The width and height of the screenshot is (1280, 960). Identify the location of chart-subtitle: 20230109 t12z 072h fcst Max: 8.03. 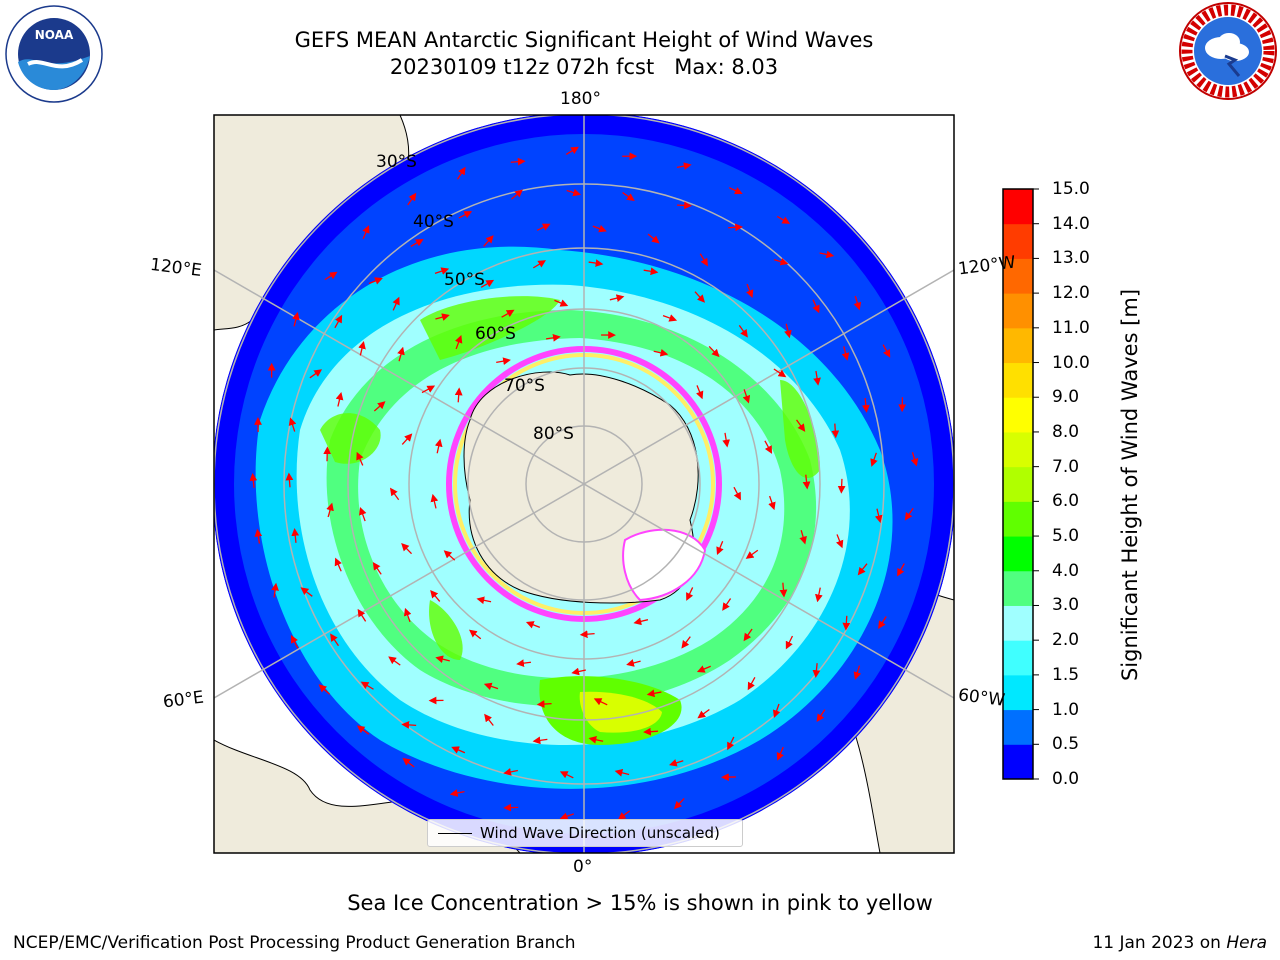
(584, 67).